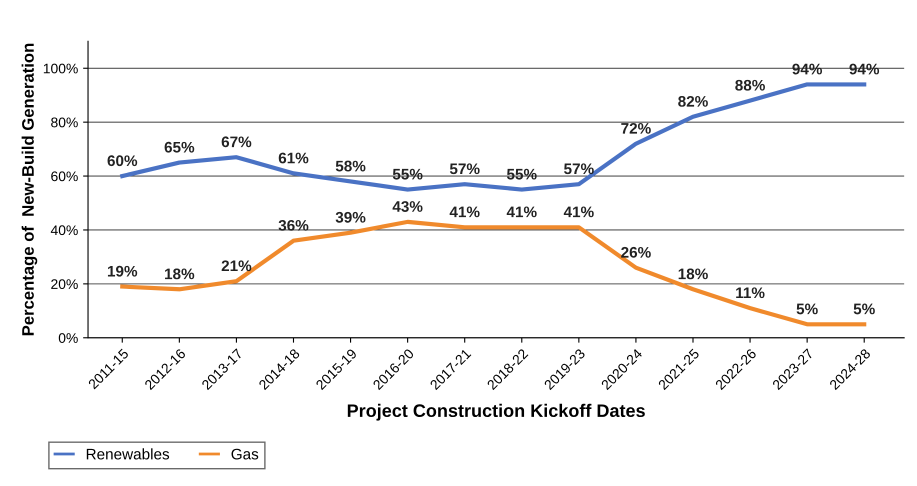  What do you see at coordinates (636, 128) in the screenshot?
I see `data-label: 72%` at bounding box center [636, 128].